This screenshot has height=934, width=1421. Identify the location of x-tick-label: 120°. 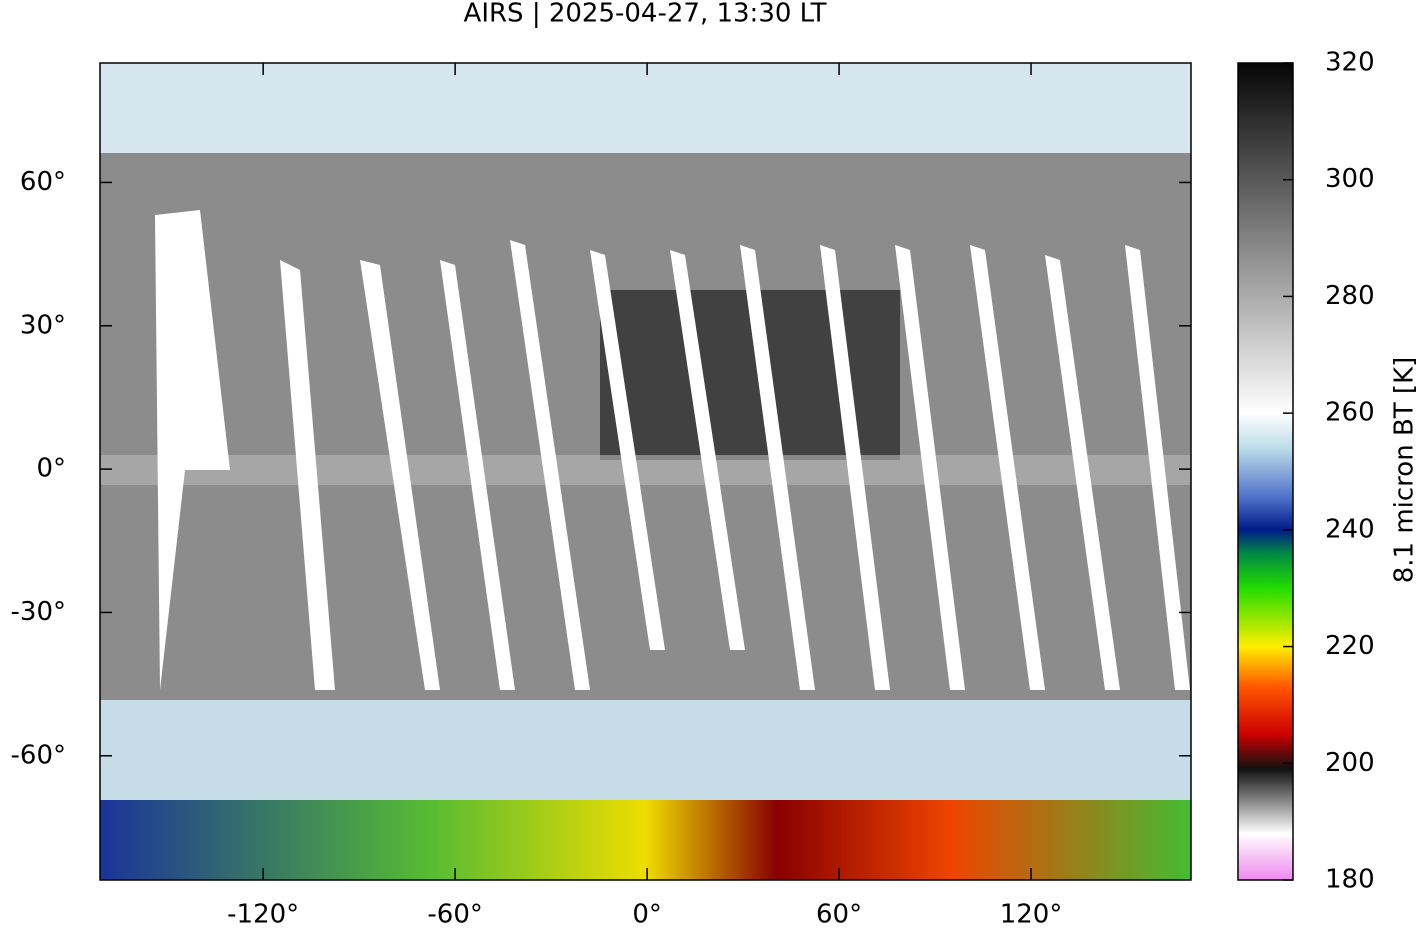
(1031, 915).